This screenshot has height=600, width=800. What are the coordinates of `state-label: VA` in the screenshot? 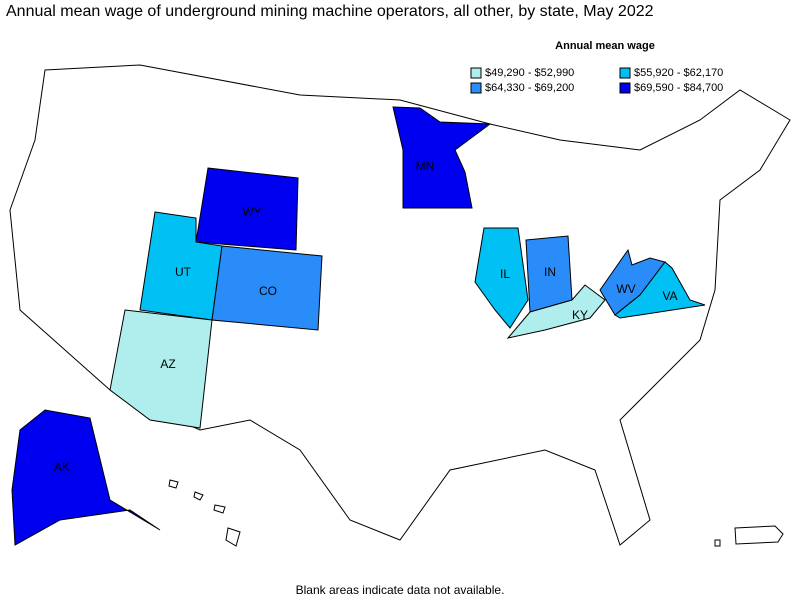 It's located at (669, 296).